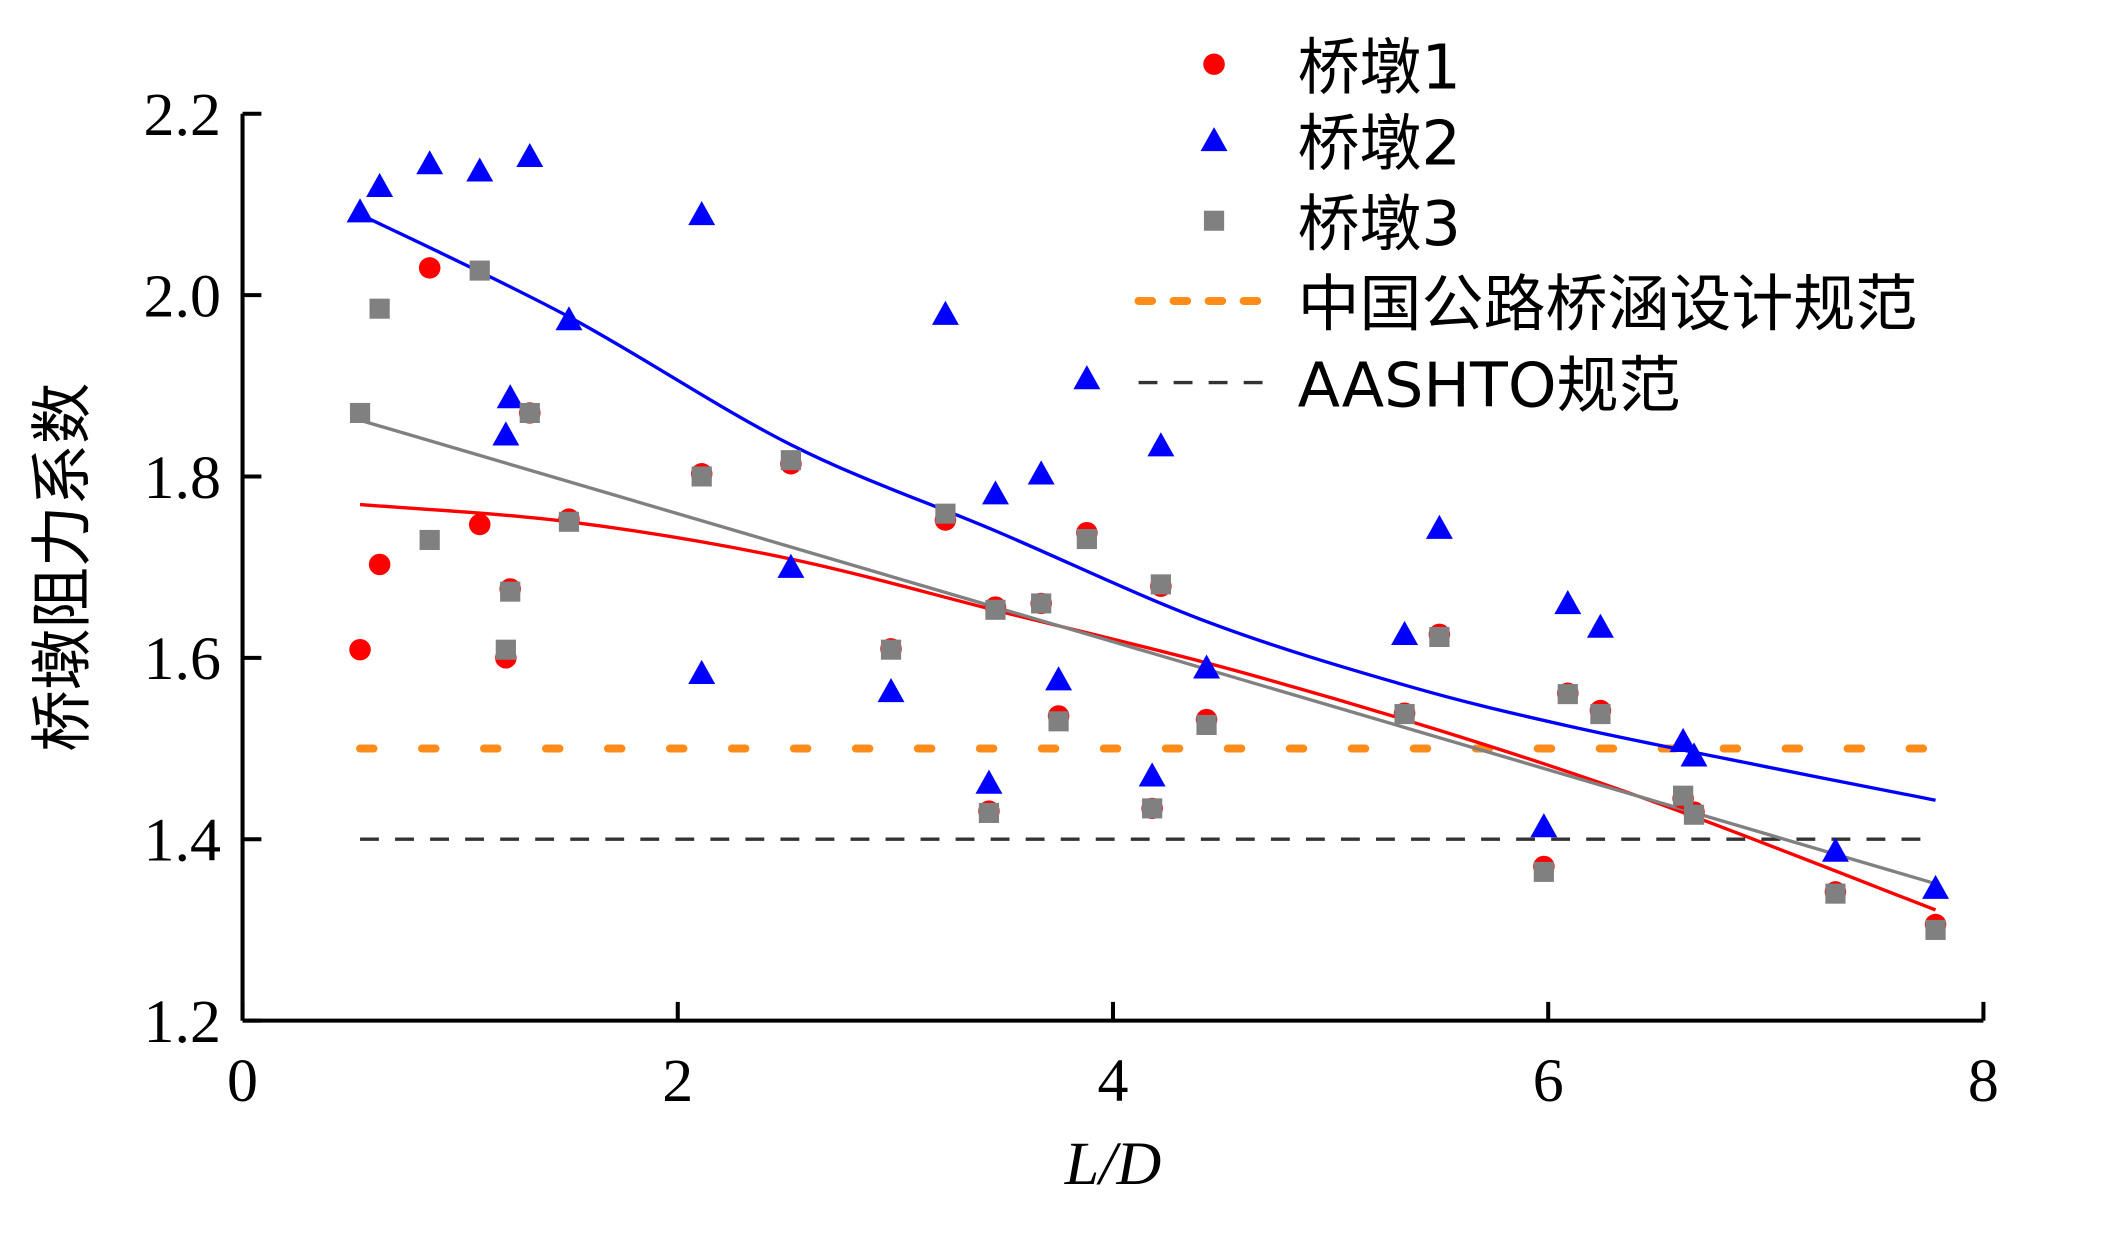 The width and height of the screenshot is (2102, 1244). I want to click on legend-label: 桥墩2, so click(1379, 144).